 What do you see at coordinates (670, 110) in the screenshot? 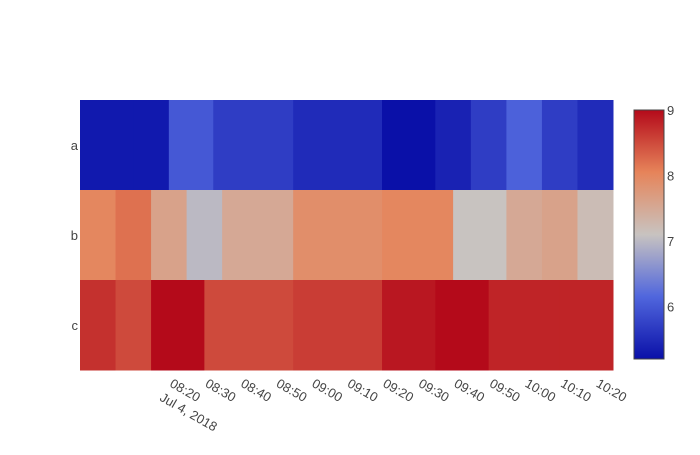
I see `colorbar-tick-label: 9` at bounding box center [670, 110].